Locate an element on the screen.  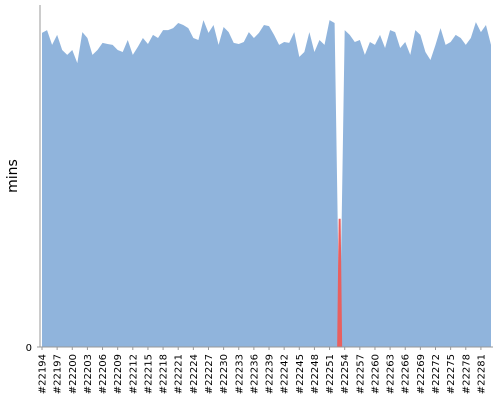
x-tick-label: #22272 is located at coordinates (436, 374).